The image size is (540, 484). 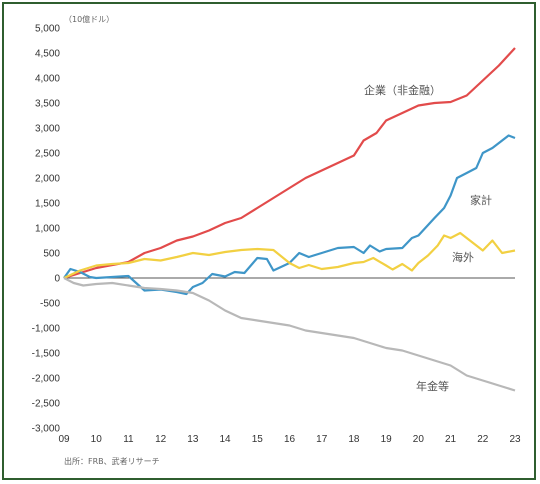 I want to click on y-tick-label: -1,500, so click(x=46, y=354).